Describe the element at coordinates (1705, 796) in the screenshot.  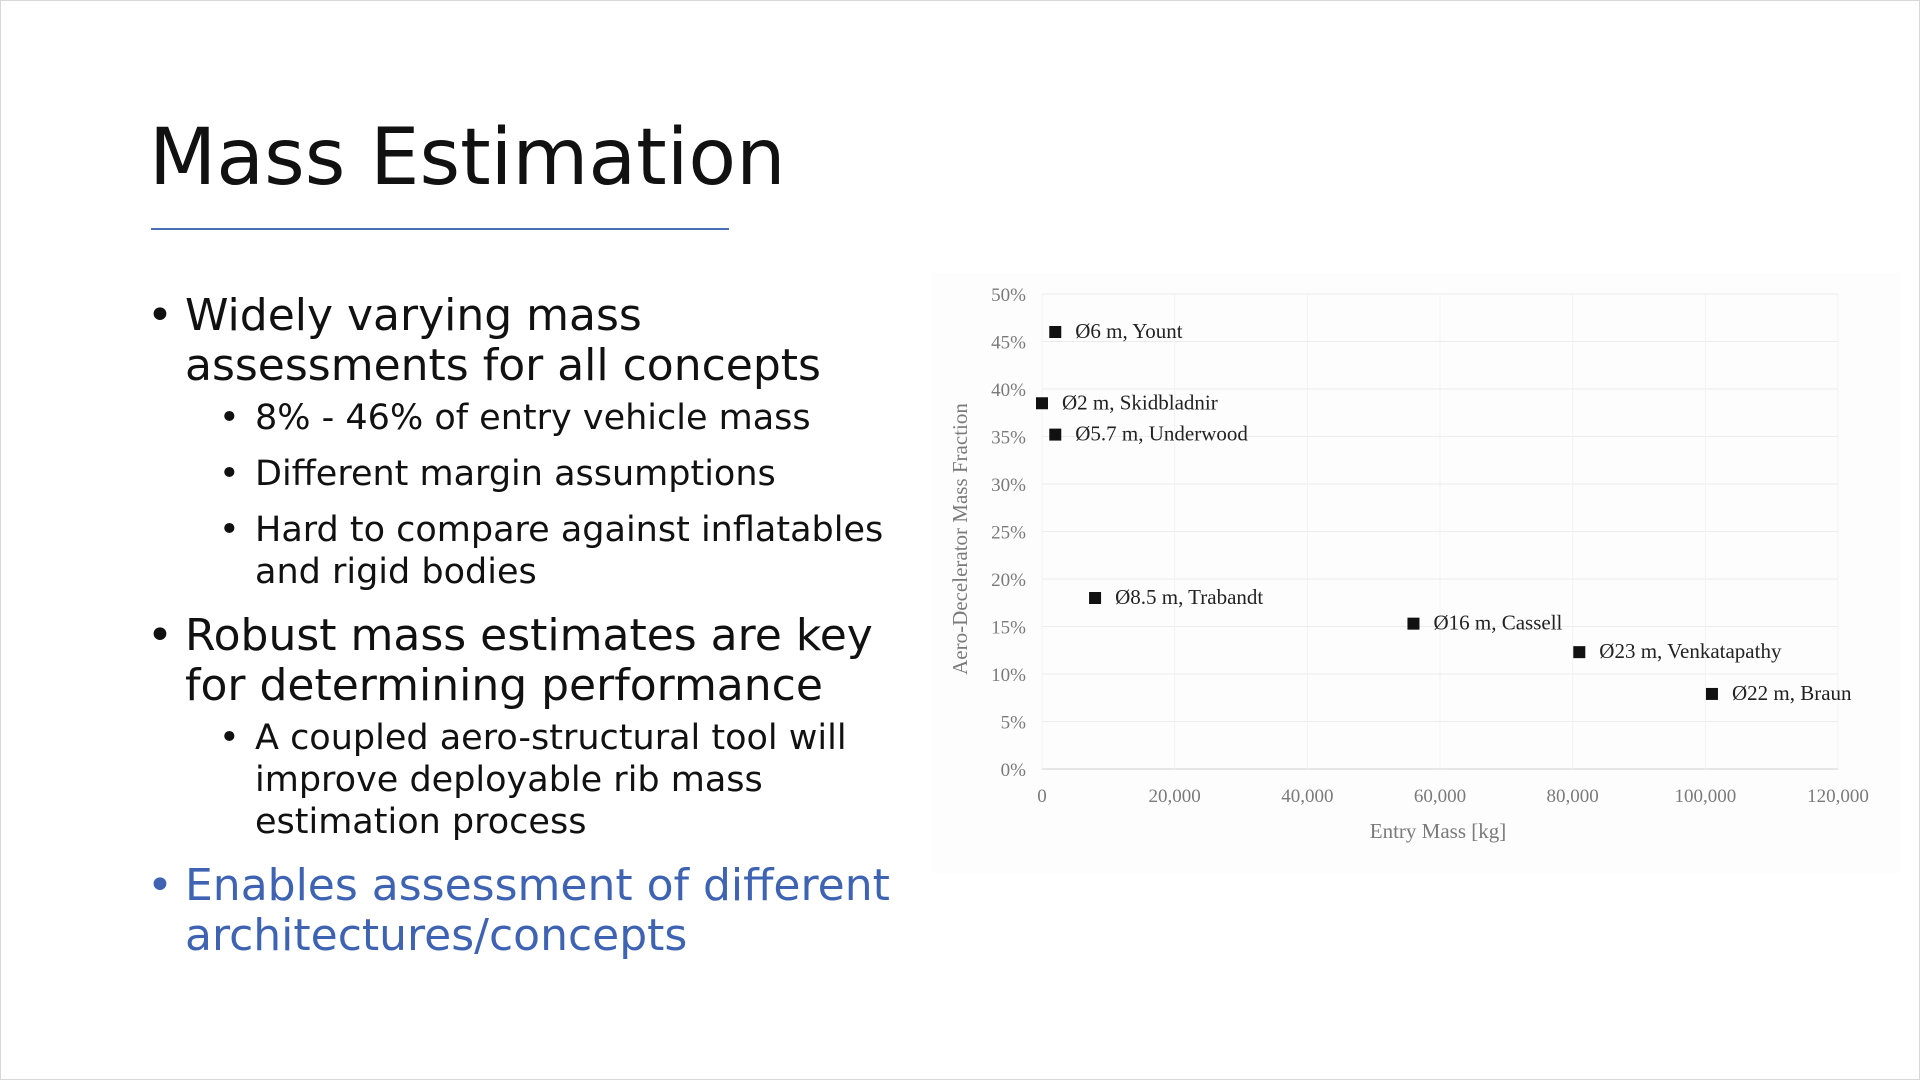
I see `x-tick-label: 100,000` at that location.